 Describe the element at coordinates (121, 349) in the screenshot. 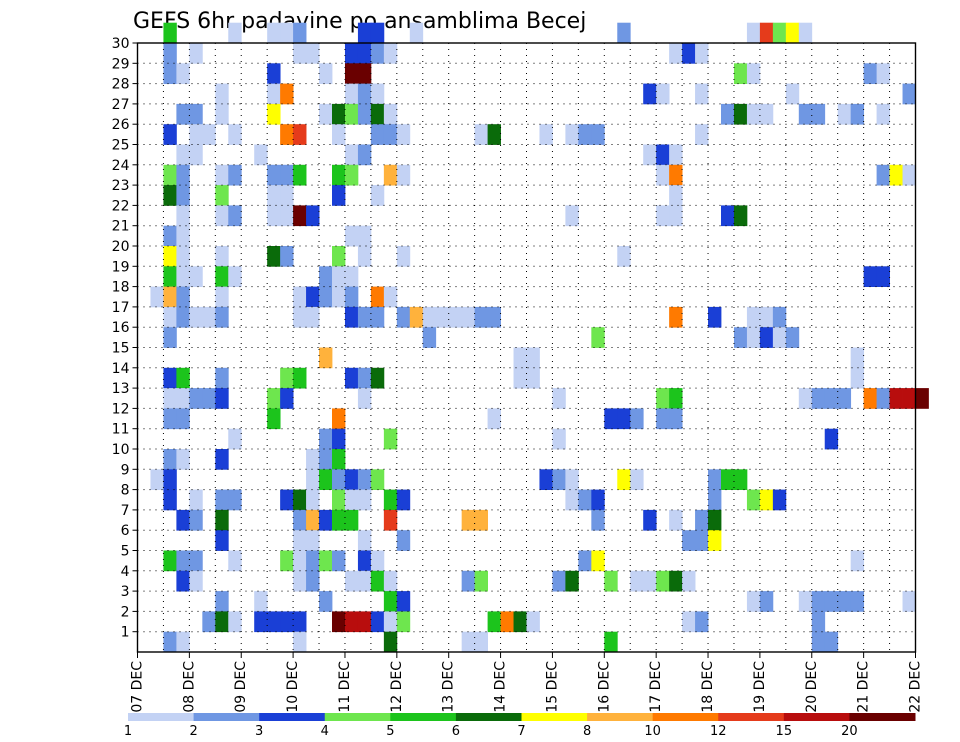

I see `y-tick-label: 15` at that location.